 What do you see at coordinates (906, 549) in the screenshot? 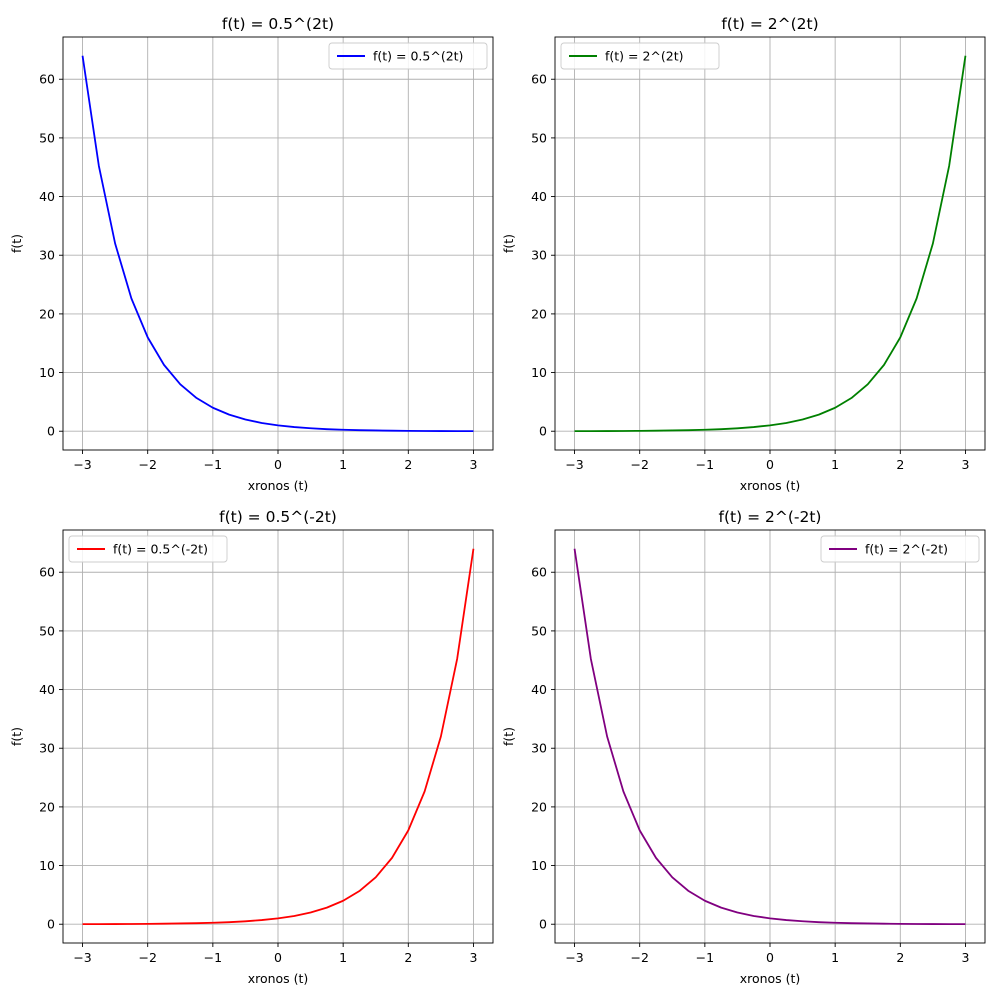
I see `legend-entry: f(t) = 2^(-2t)` at bounding box center [906, 549].